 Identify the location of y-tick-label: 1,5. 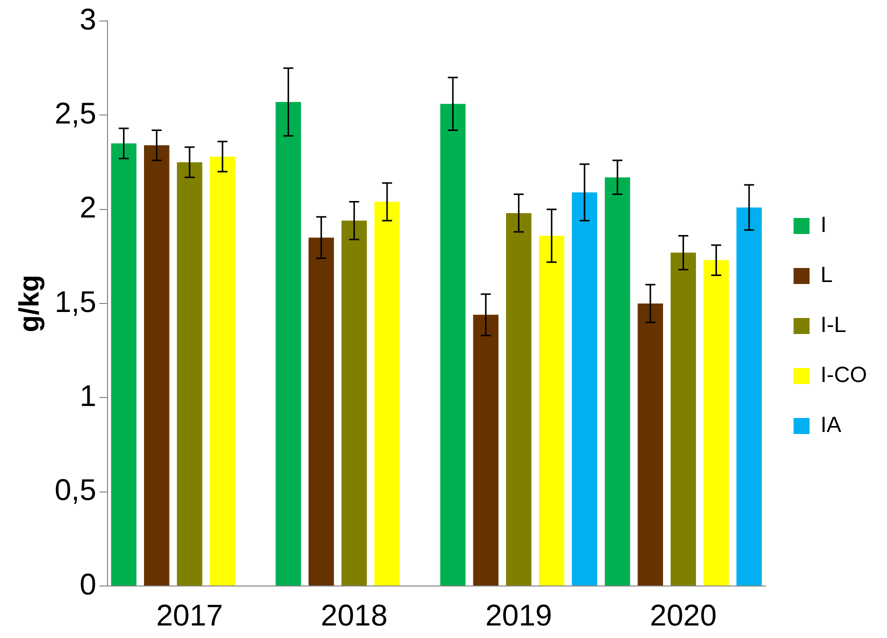
(75, 302).